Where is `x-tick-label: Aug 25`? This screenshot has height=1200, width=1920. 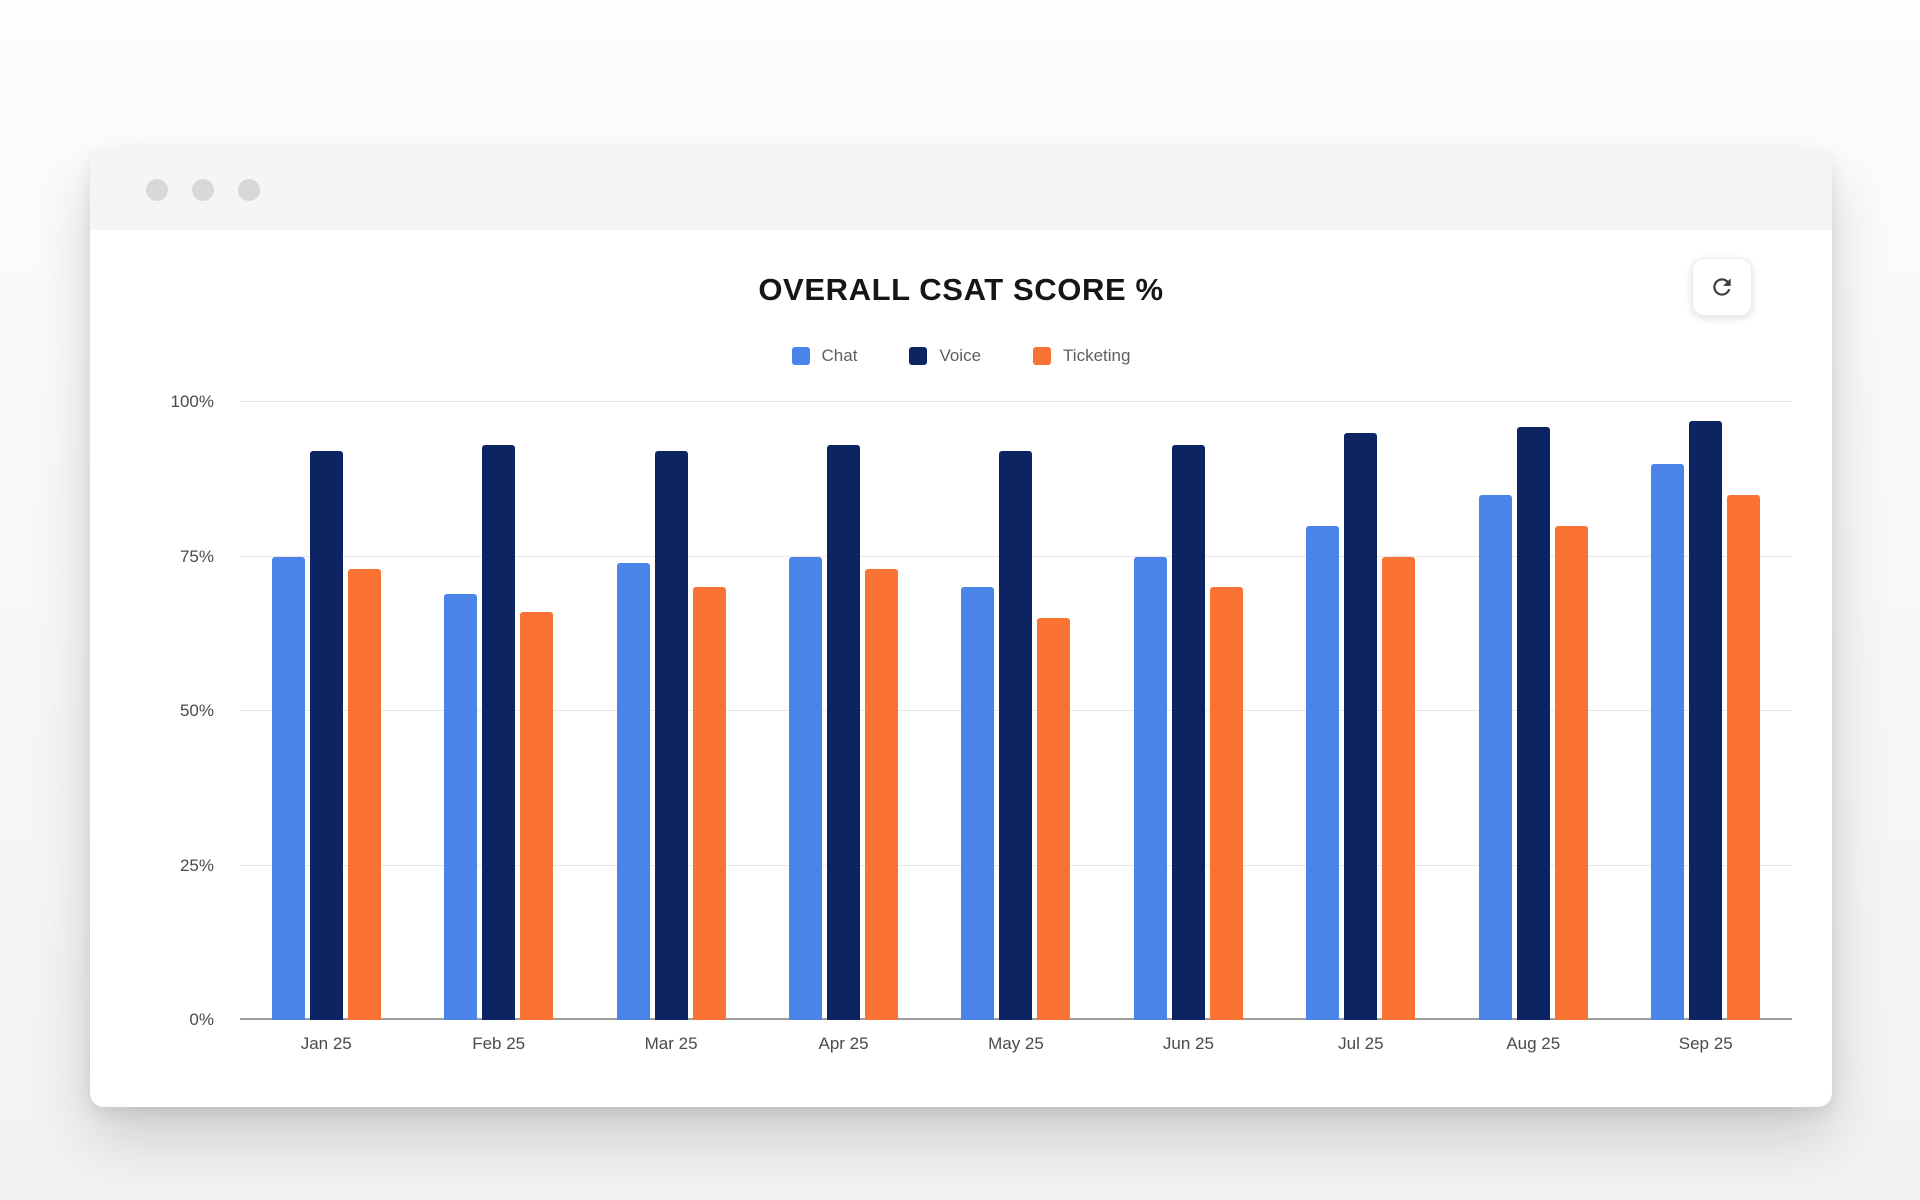
x-tick-label: Aug 25 is located at coordinates (1533, 1043).